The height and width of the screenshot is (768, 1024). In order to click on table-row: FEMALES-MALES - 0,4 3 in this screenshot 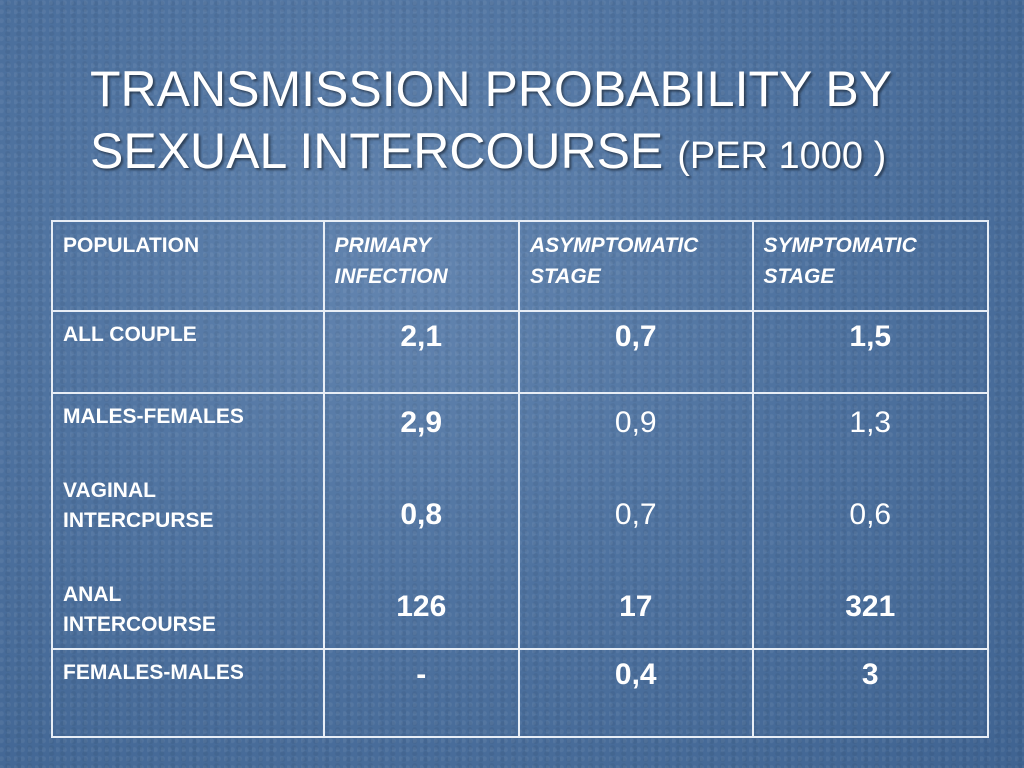, I will do `click(520, 693)`.